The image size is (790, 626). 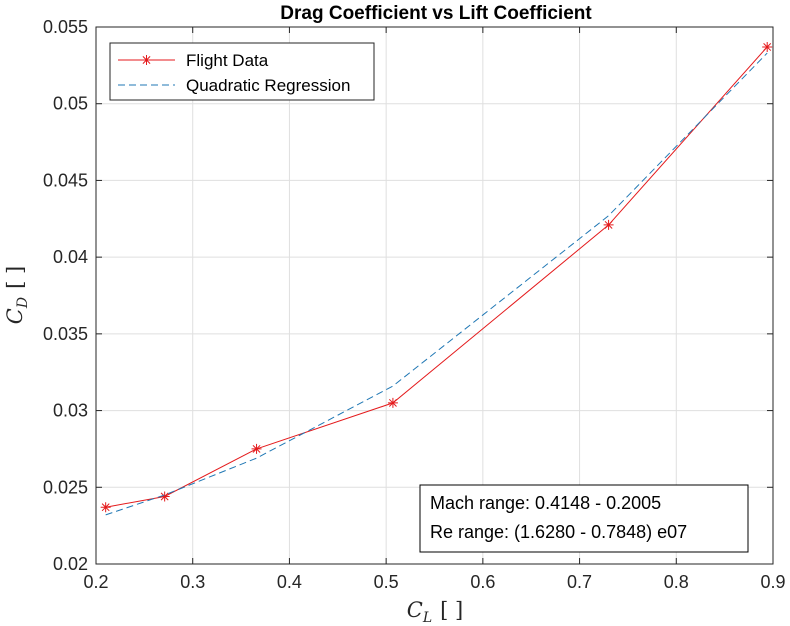 I want to click on annotation-frame, so click(x=584, y=518).